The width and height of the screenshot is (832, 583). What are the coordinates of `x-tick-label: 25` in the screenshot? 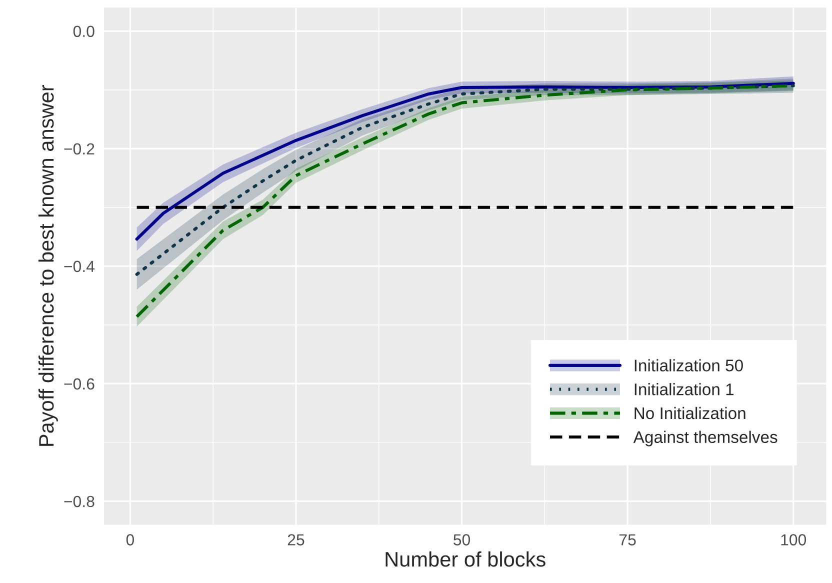 It's located at (296, 540).